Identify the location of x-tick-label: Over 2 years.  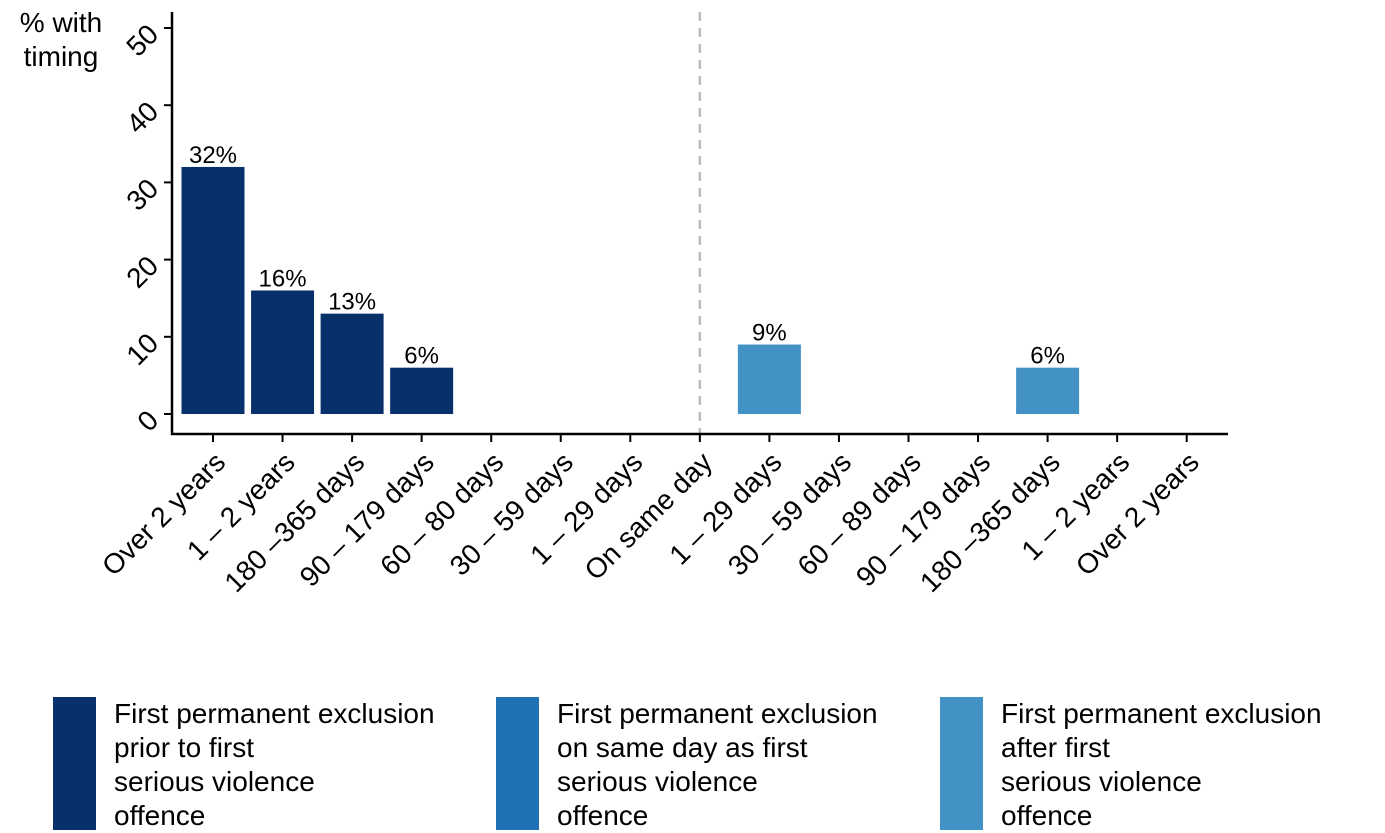
(1137, 513).